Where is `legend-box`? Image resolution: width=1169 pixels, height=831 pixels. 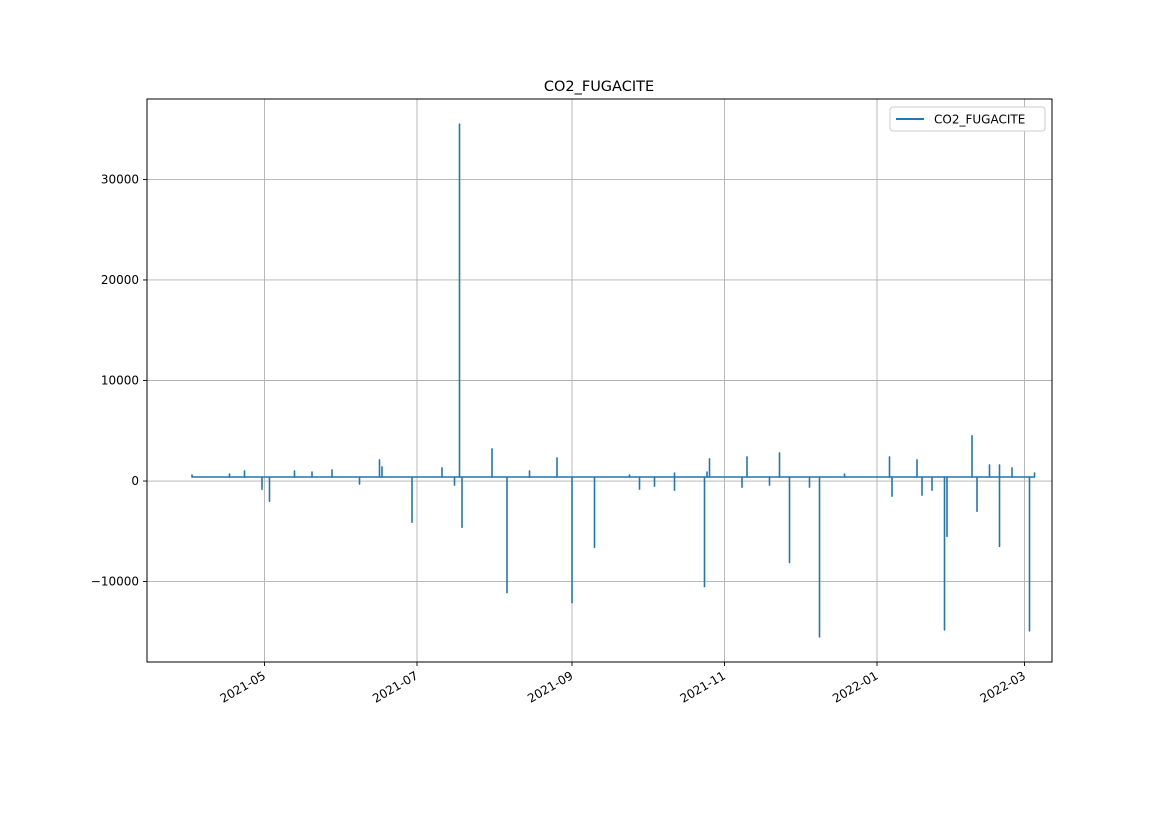 legend-box is located at coordinates (967, 119).